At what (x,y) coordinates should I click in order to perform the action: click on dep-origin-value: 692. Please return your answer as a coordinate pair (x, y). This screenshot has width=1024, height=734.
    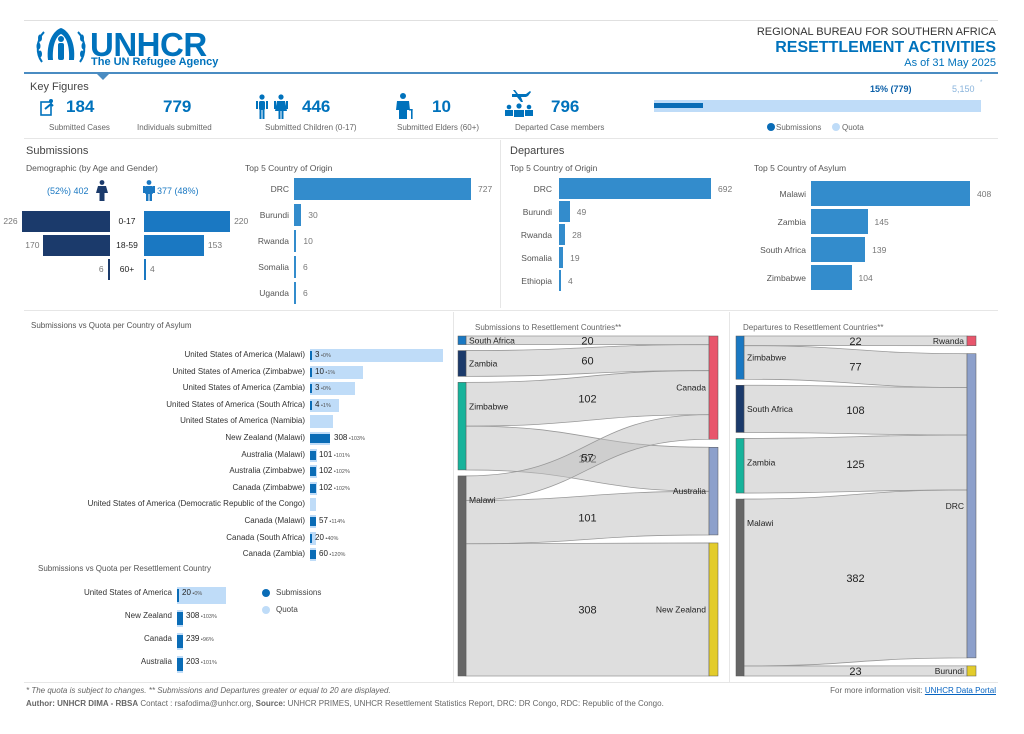
    Looking at the image, I should click on (725, 188).